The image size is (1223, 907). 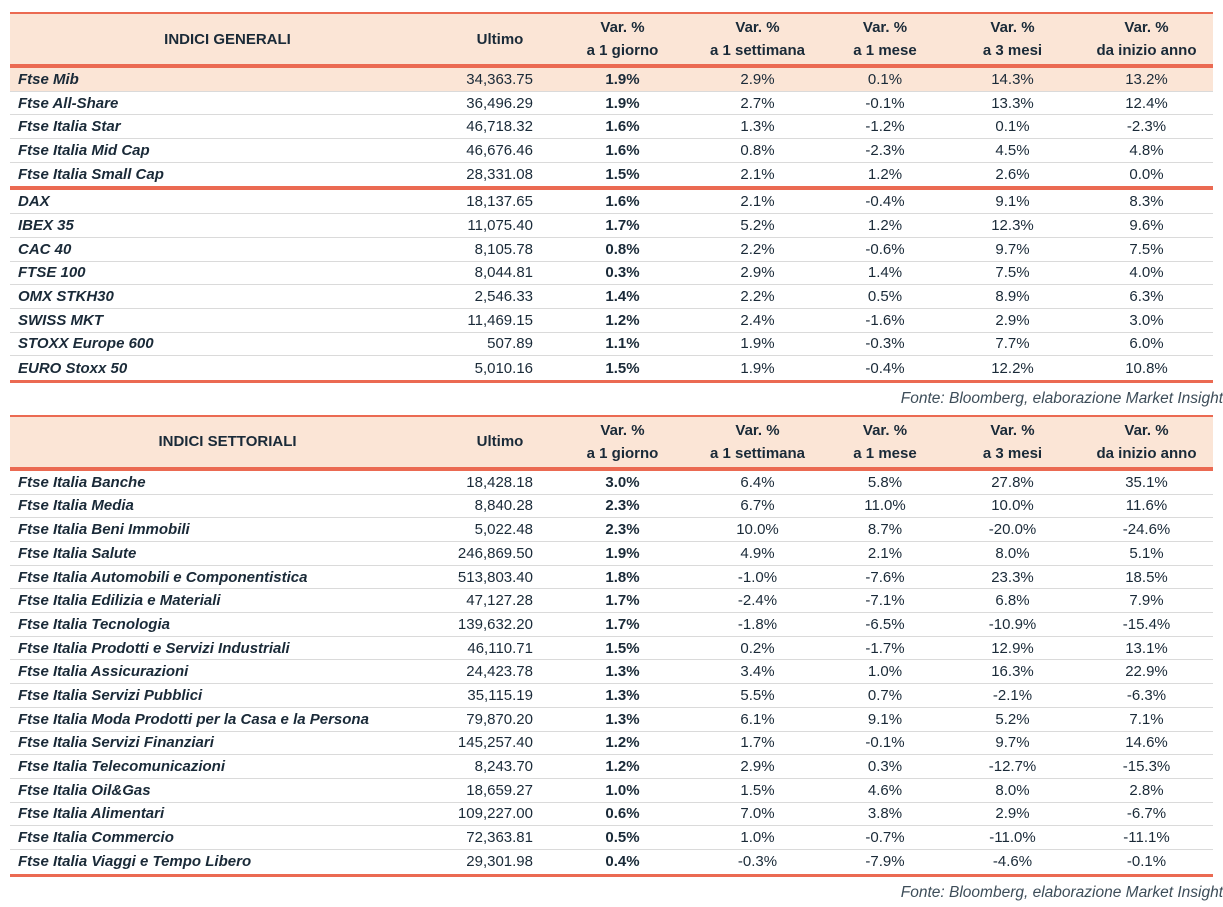 What do you see at coordinates (77, 553) in the screenshot?
I see `index-name: Ftse Italia Salute` at bounding box center [77, 553].